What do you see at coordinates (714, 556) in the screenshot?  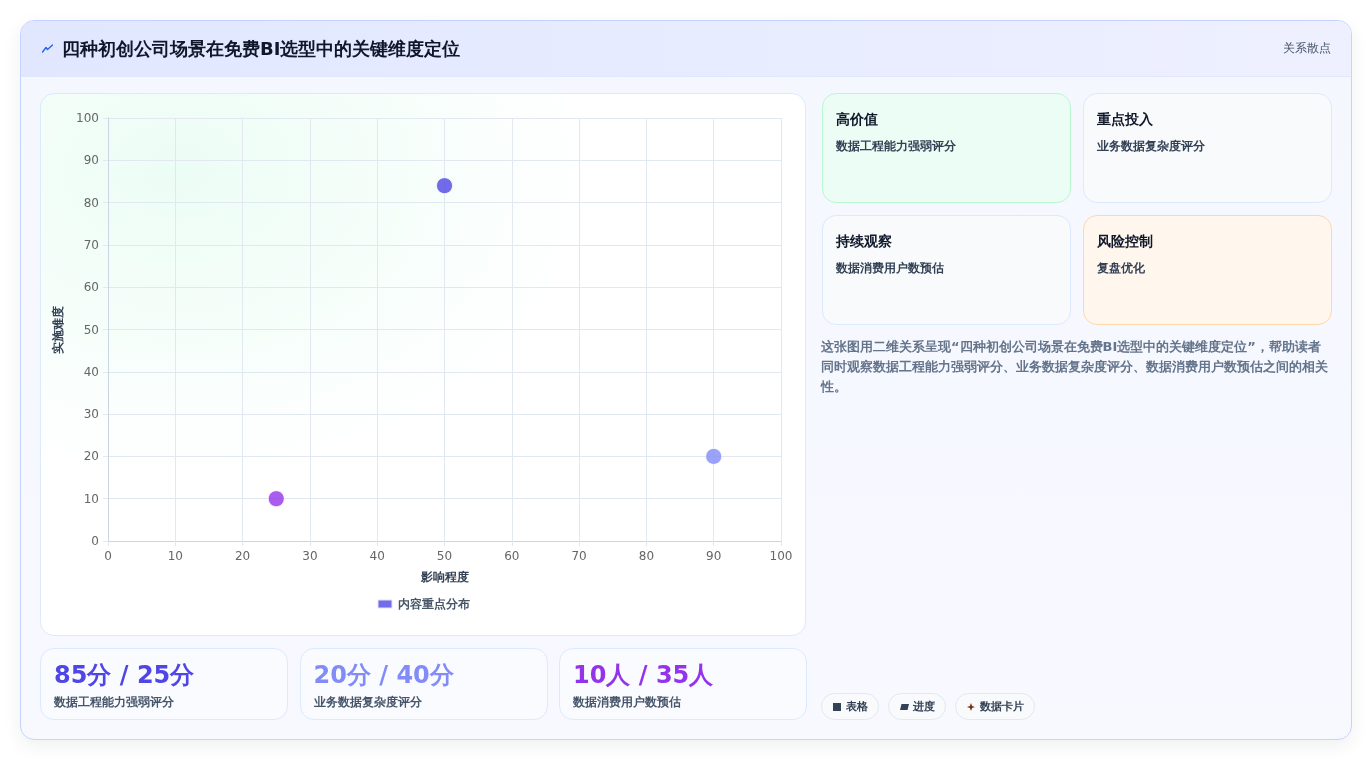 I see `x-tick-label: 90` at bounding box center [714, 556].